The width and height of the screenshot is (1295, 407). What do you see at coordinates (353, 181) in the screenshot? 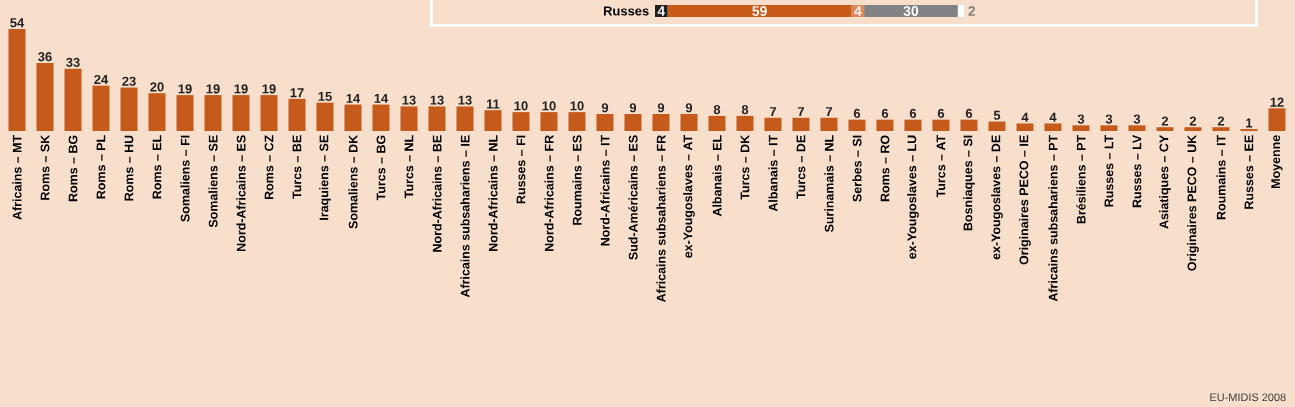
I see `x-tick-label: Somaliens – DK` at bounding box center [353, 181].